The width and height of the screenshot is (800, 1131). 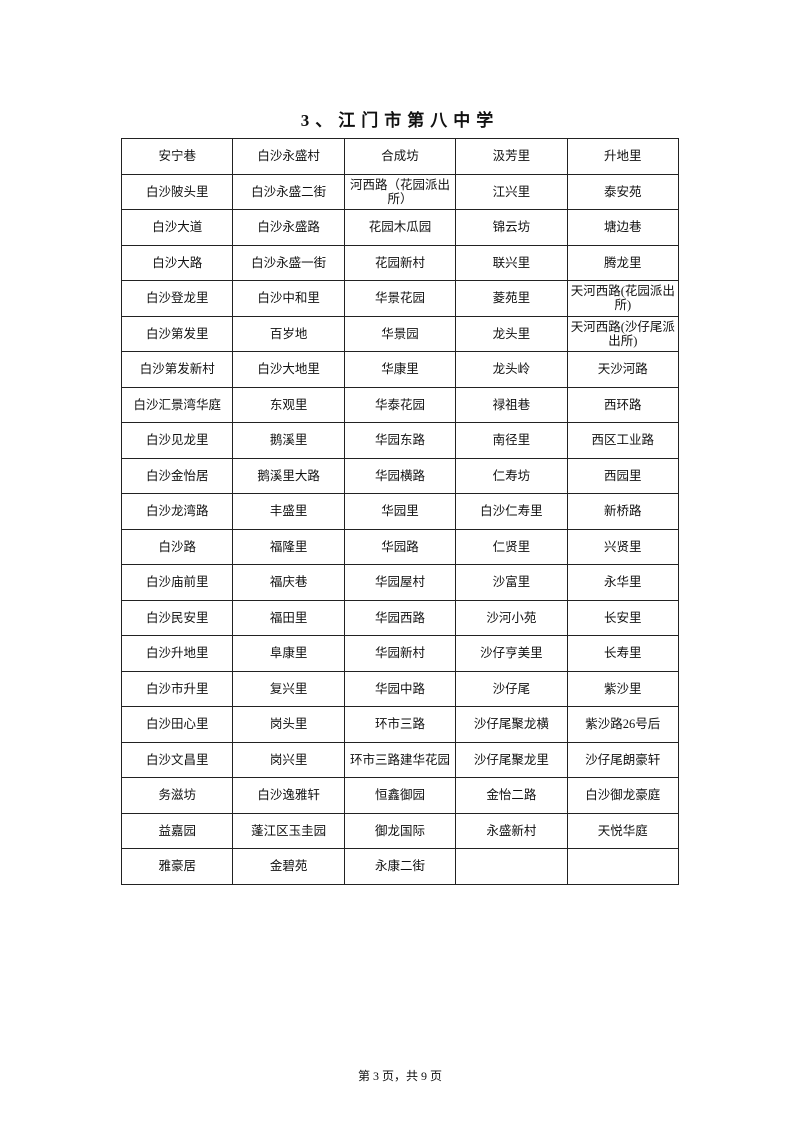 What do you see at coordinates (177, 795) in the screenshot?
I see `table-cell: 务滋坊` at bounding box center [177, 795].